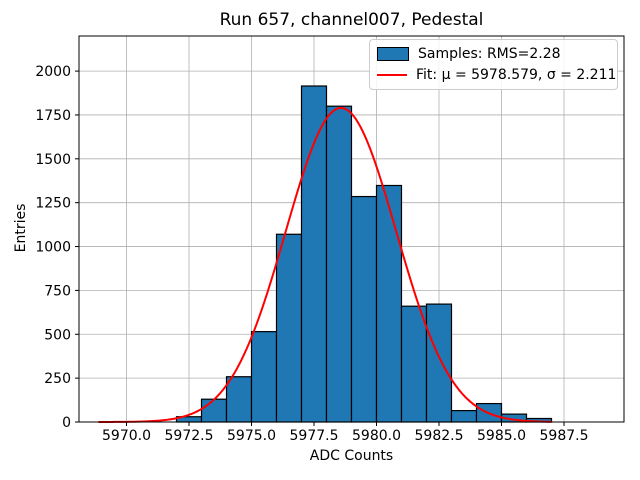 This screenshot has height=480, width=640. What do you see at coordinates (393, 54) in the screenshot?
I see `histogram-swatch-icon` at bounding box center [393, 54].